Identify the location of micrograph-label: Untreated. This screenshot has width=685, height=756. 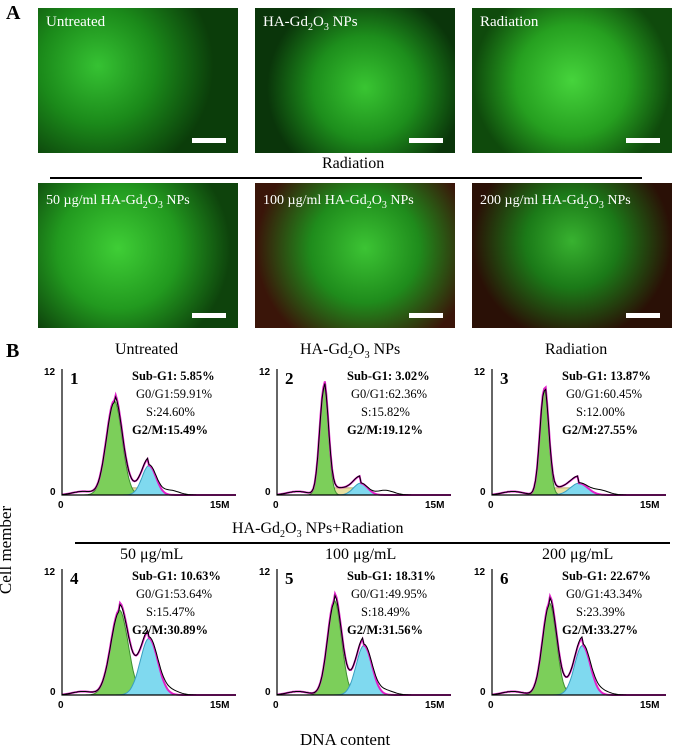
(76, 22).